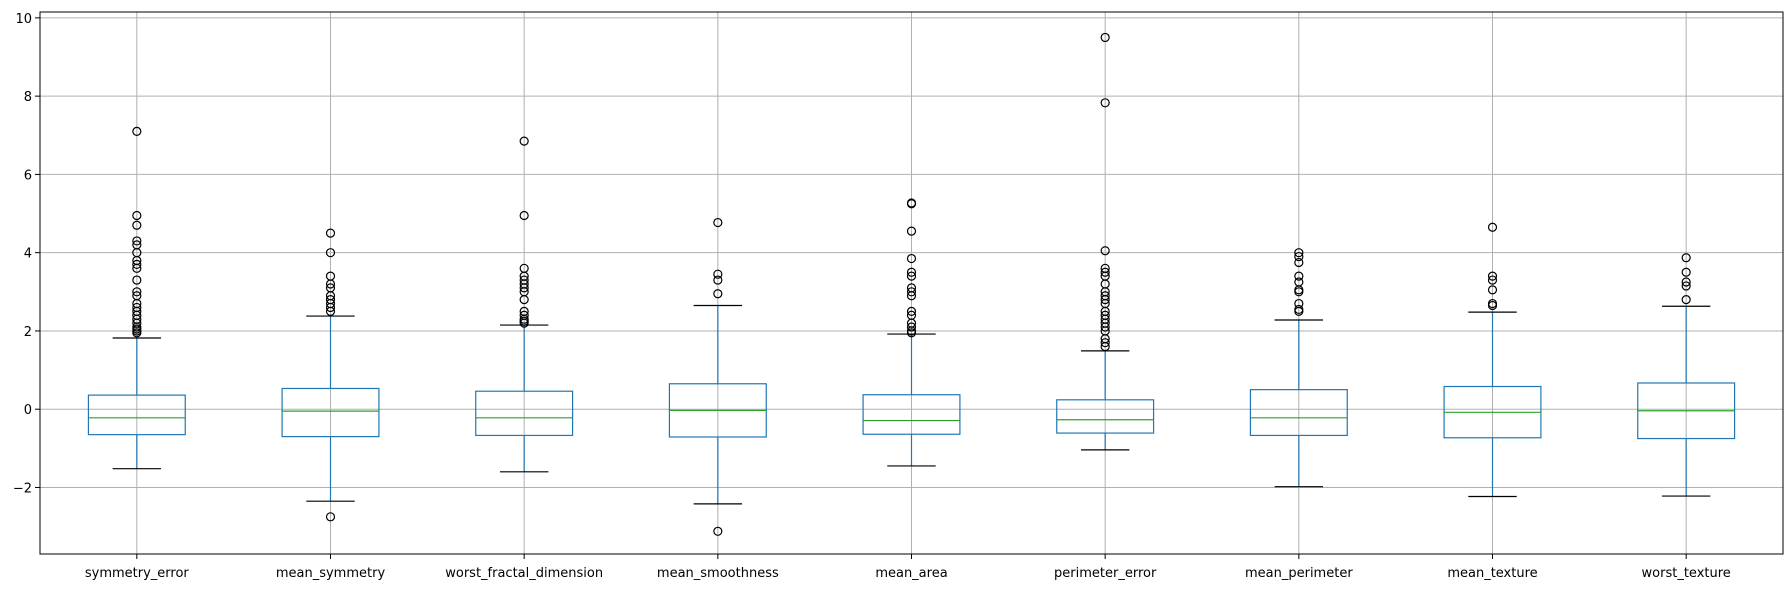  What do you see at coordinates (1686, 375) in the screenshot?
I see `box-worst-texture` at bounding box center [1686, 375].